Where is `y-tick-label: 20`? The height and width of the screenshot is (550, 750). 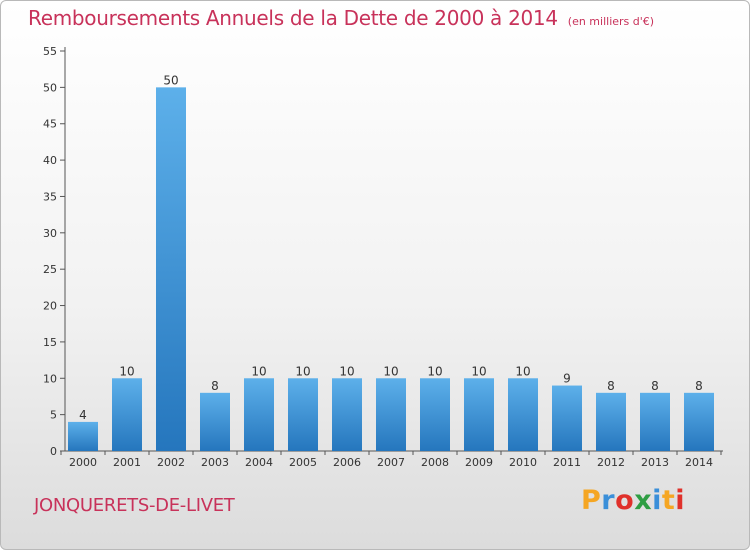
y-tick-label: 20 is located at coordinates (50, 306).